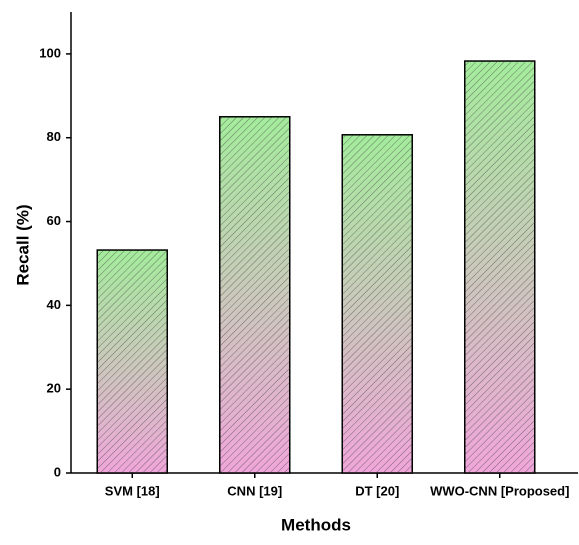  I want to click on y-axis-label: Recall (%), so click(22, 244).